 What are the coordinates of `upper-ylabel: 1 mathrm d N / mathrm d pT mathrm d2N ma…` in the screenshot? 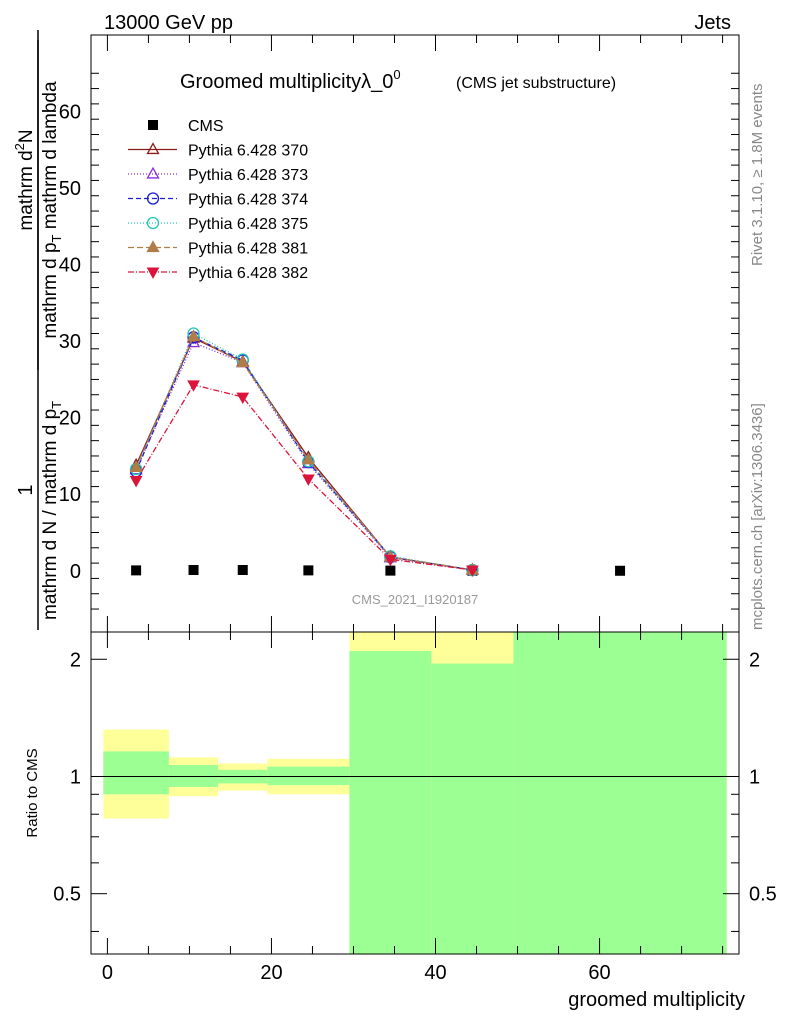 It's located at (38, 330).